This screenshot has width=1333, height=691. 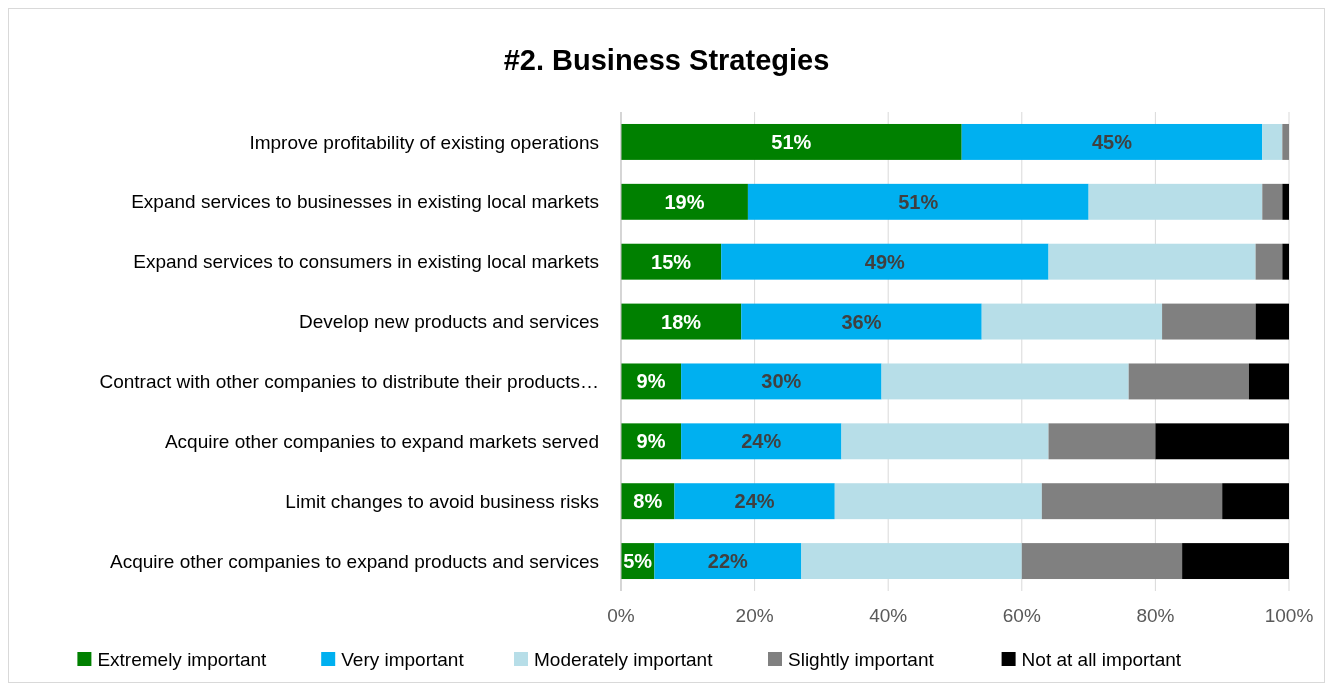 What do you see at coordinates (666, 60) in the screenshot?
I see `chart-title: #2. Business Strategies` at bounding box center [666, 60].